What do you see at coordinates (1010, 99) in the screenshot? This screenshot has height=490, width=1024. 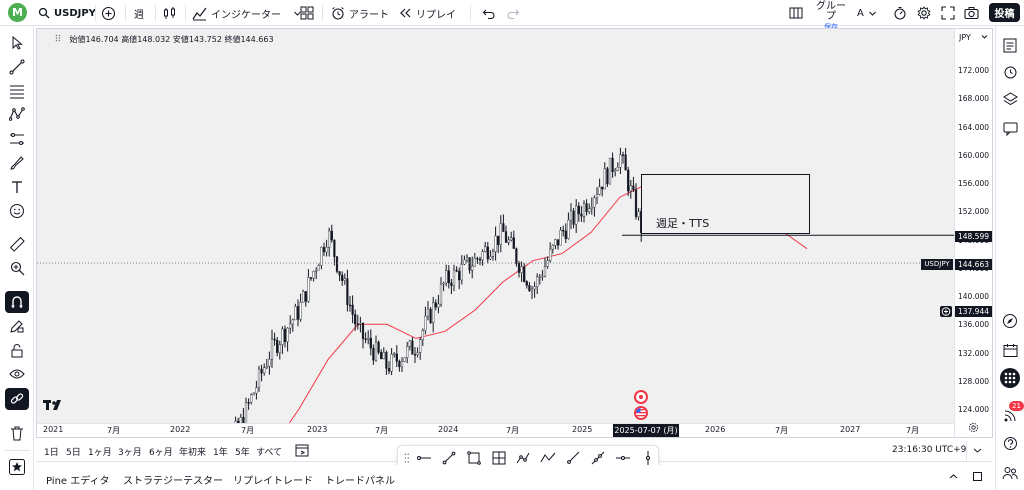 I see `layers-button` at bounding box center [1010, 99].